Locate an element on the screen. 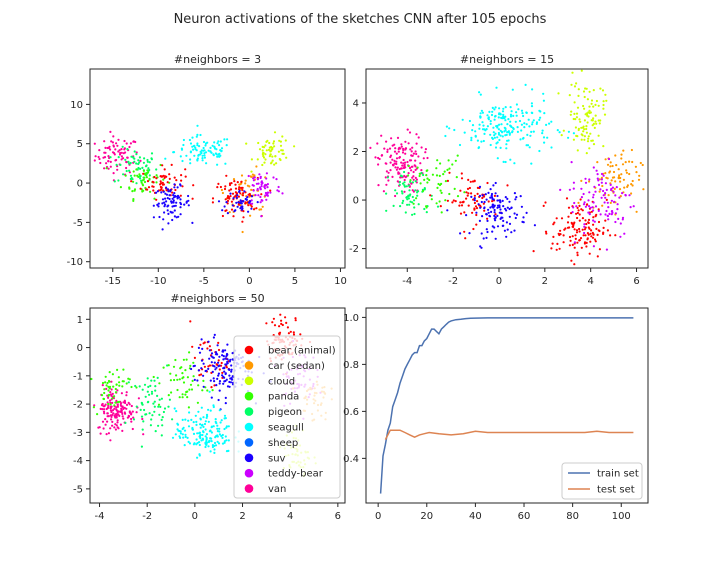  legend-label: cloud is located at coordinates (281, 381).